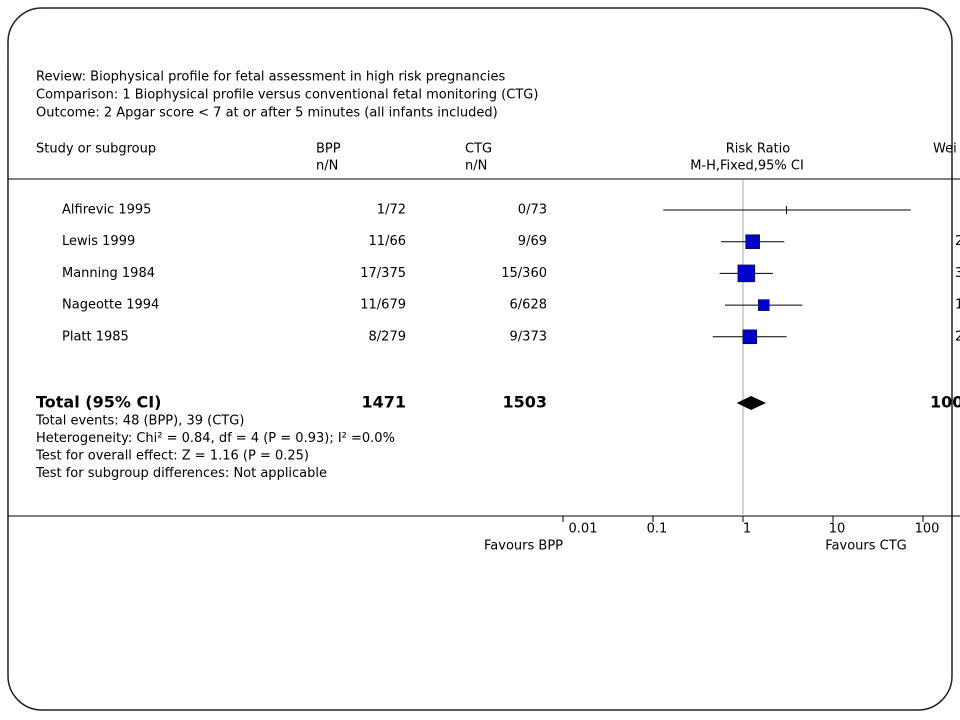 The height and width of the screenshot is (720, 960). I want to click on total-bpp: 1471, so click(383, 402).